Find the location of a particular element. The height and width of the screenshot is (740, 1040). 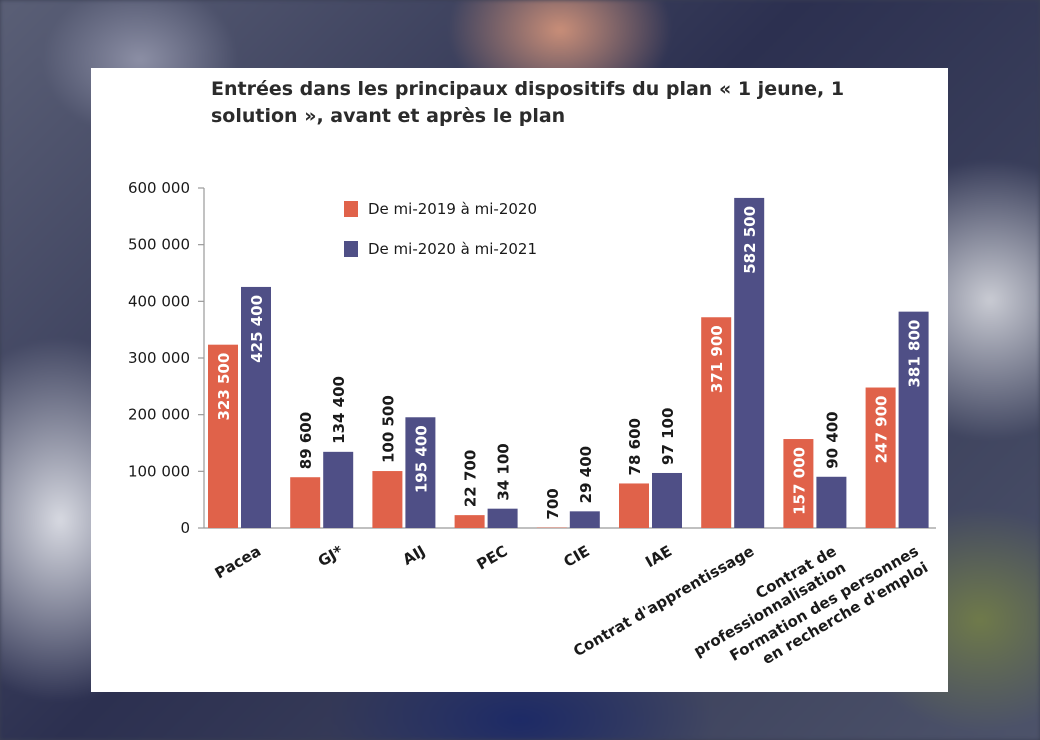

x-tick-label: PEC is located at coordinates (492, 558).